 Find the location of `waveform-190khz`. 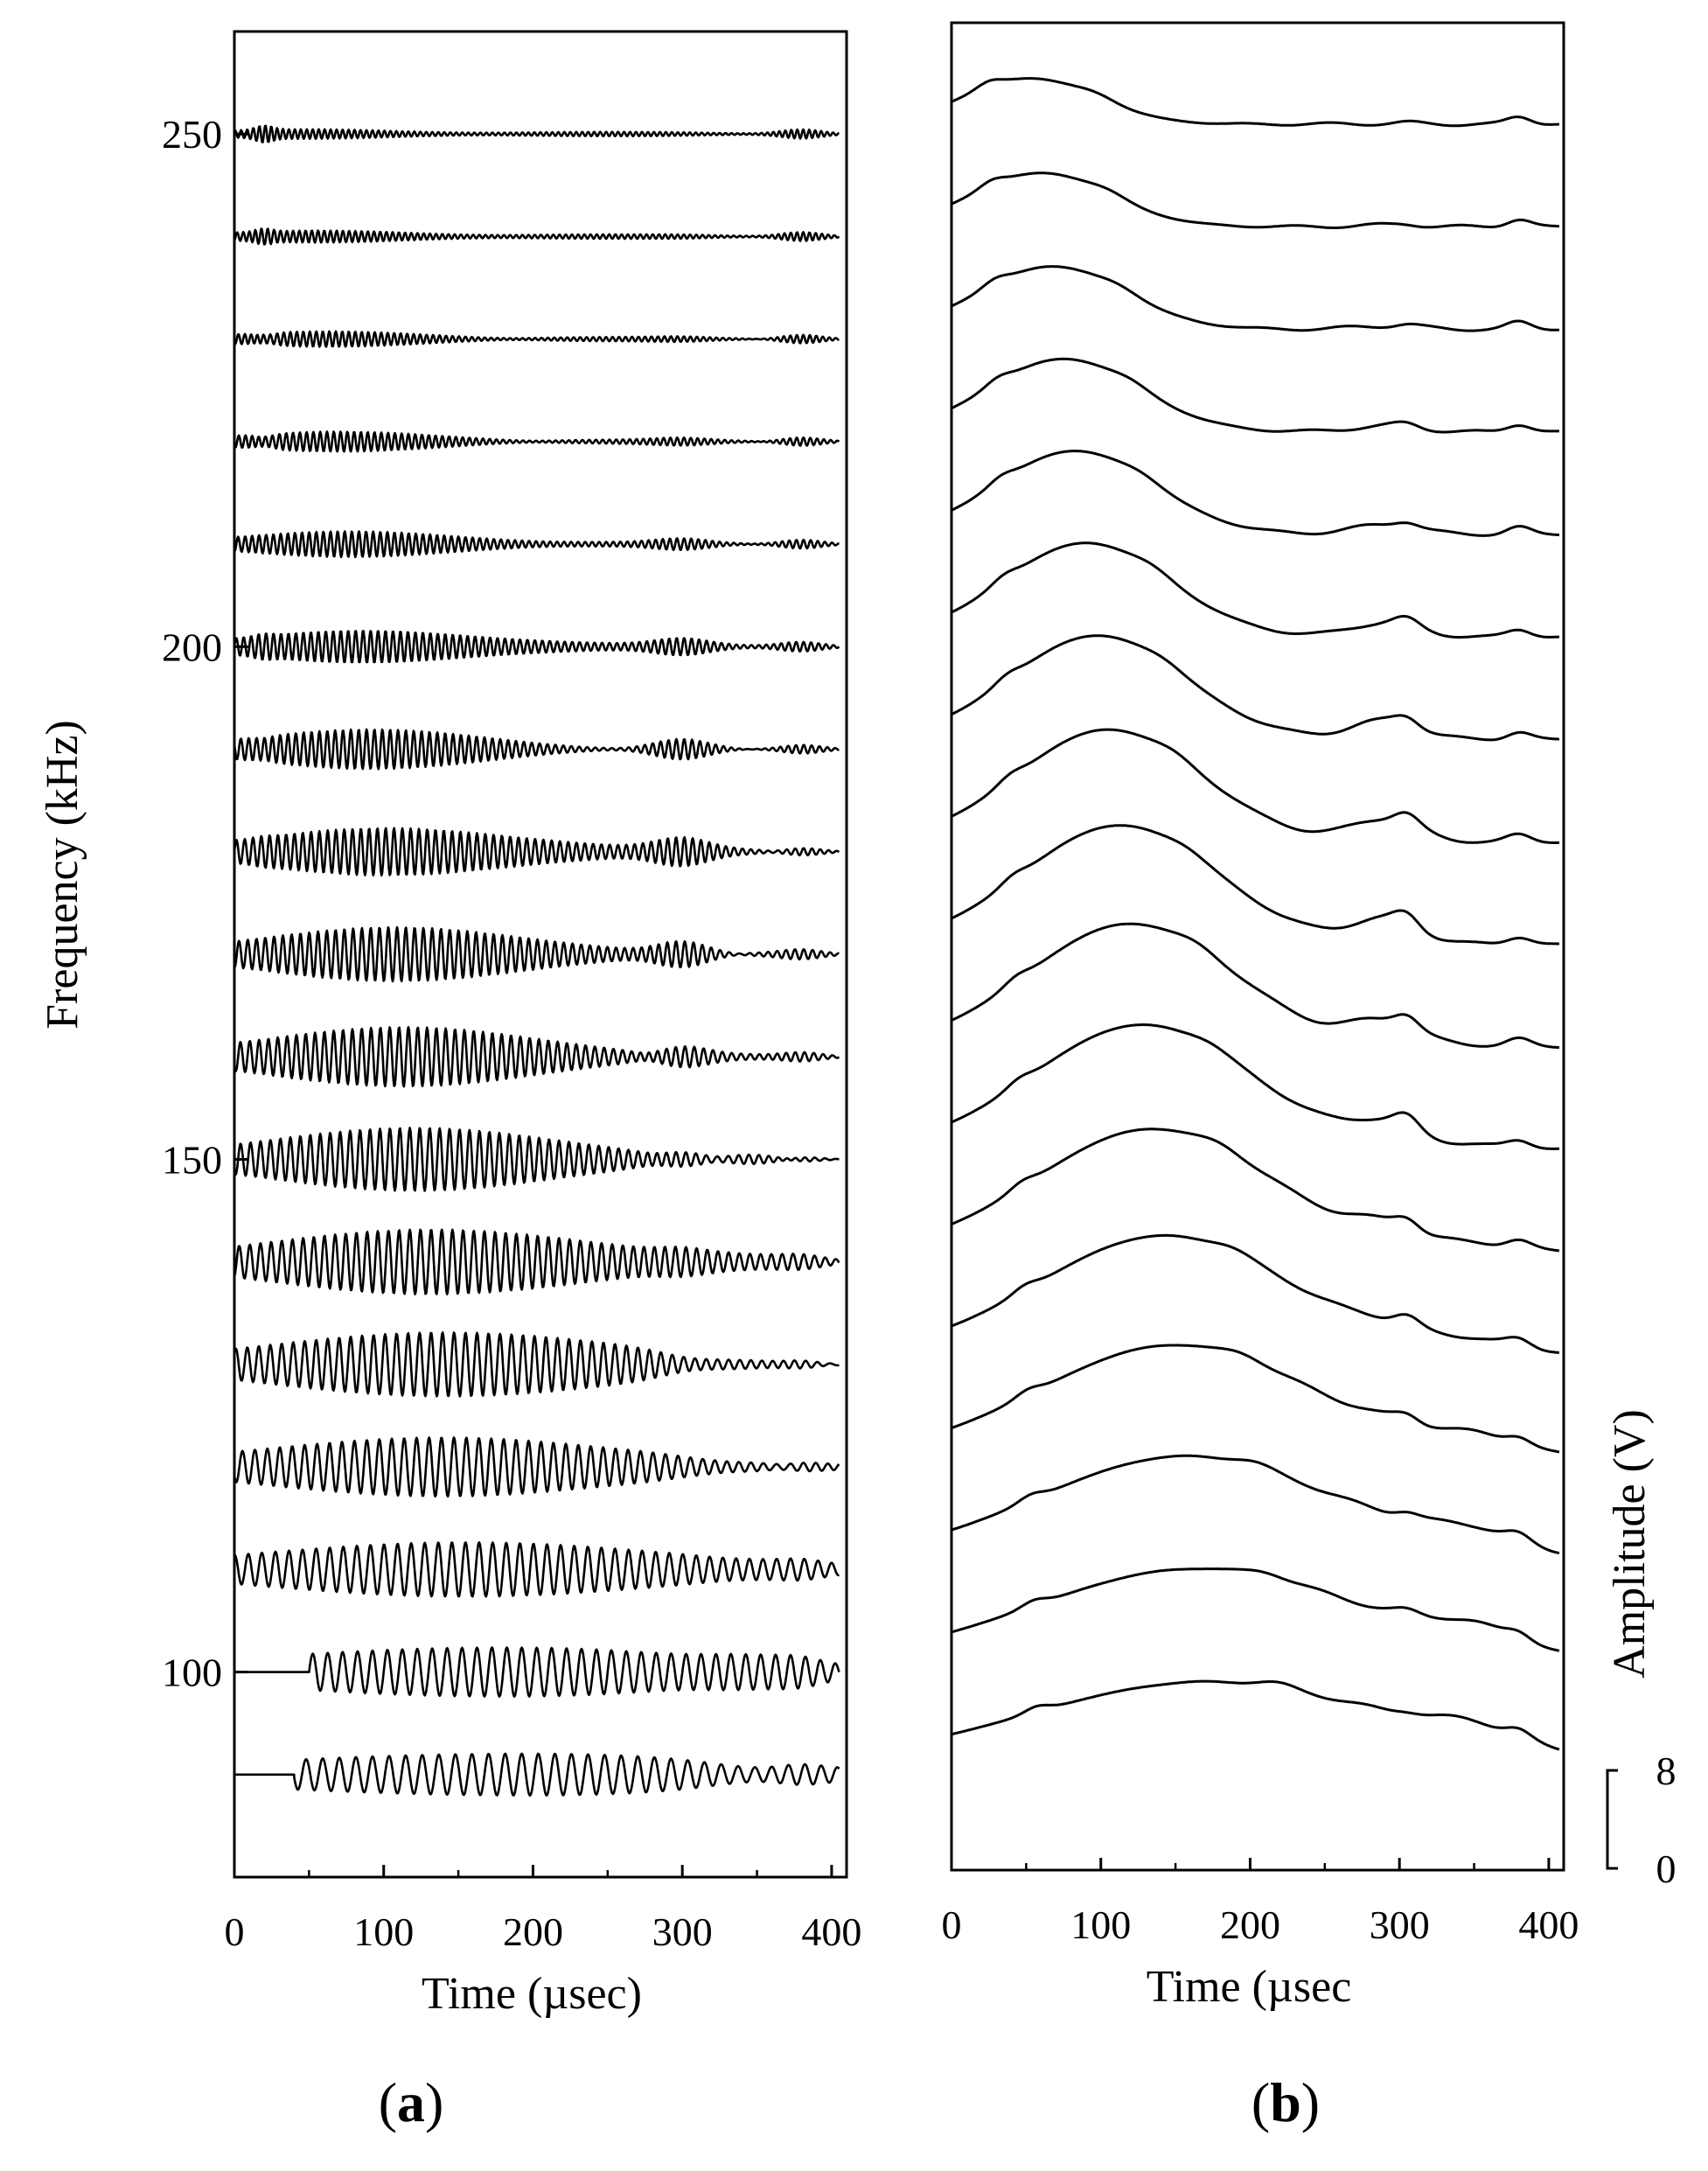

waveform-190khz is located at coordinates (536, 750).